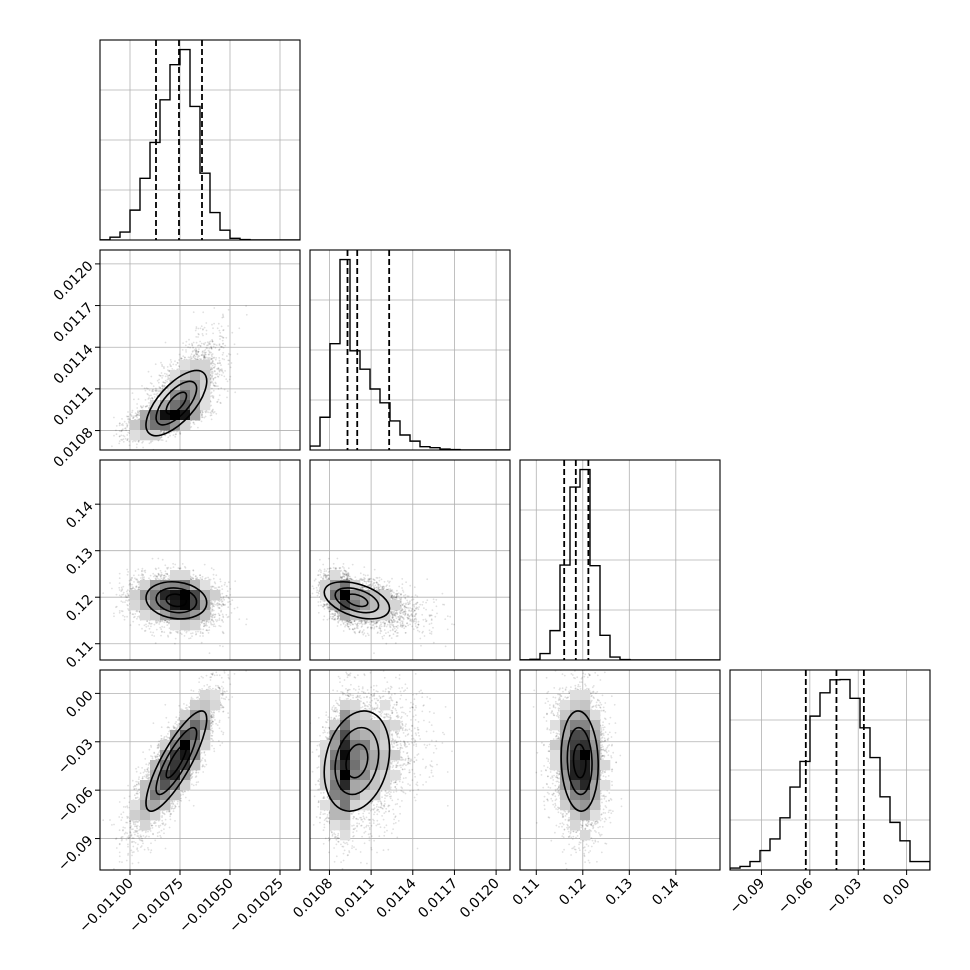  Describe the element at coordinates (748, 897) in the screenshot. I see `xtick-label-3-0: −0.09` at that location.